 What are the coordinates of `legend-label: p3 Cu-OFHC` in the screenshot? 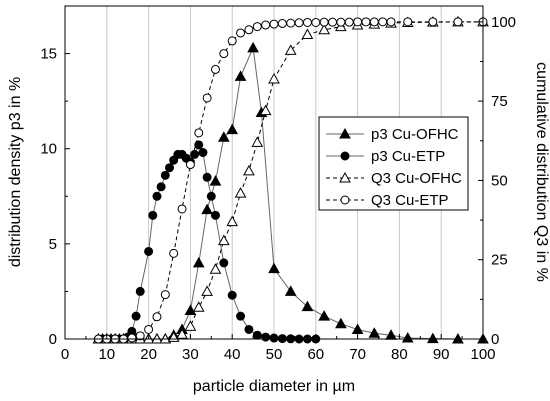 It's located at (415, 134).